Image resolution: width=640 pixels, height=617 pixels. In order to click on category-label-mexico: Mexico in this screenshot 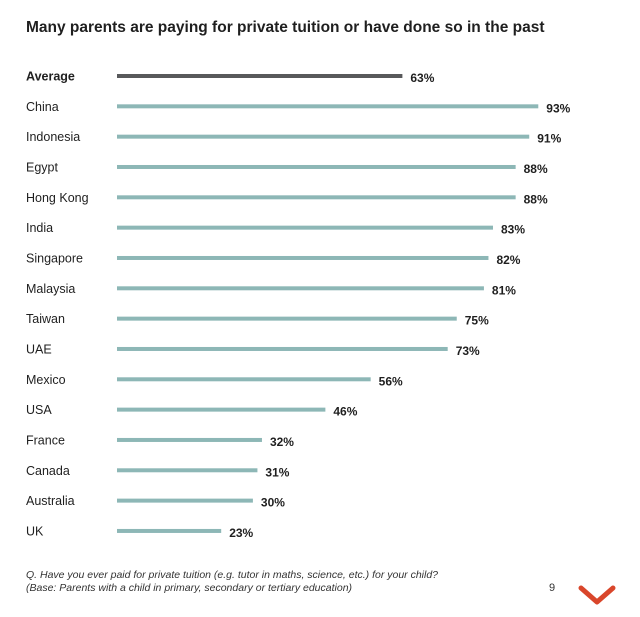, I will do `click(46, 380)`.